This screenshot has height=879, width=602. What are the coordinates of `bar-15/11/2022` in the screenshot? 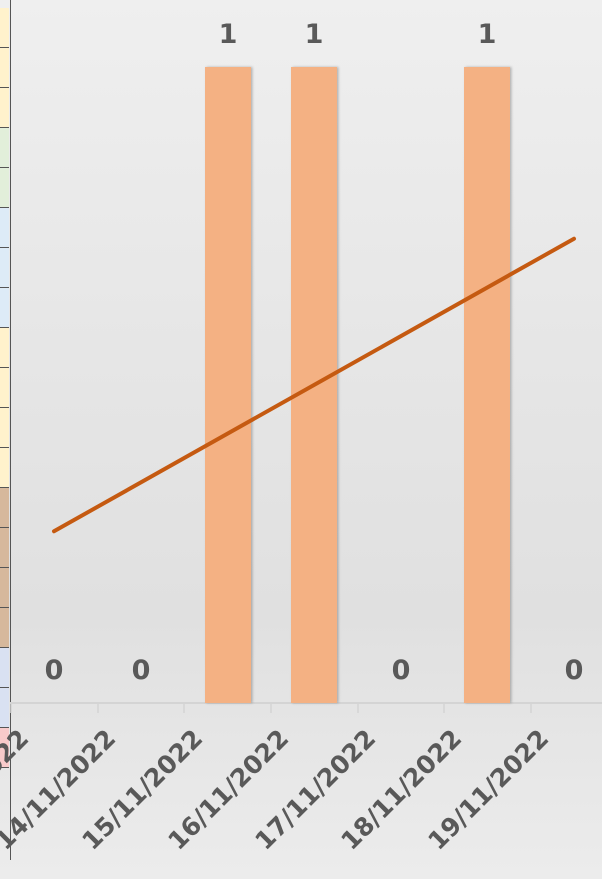 It's located at (228, 385).